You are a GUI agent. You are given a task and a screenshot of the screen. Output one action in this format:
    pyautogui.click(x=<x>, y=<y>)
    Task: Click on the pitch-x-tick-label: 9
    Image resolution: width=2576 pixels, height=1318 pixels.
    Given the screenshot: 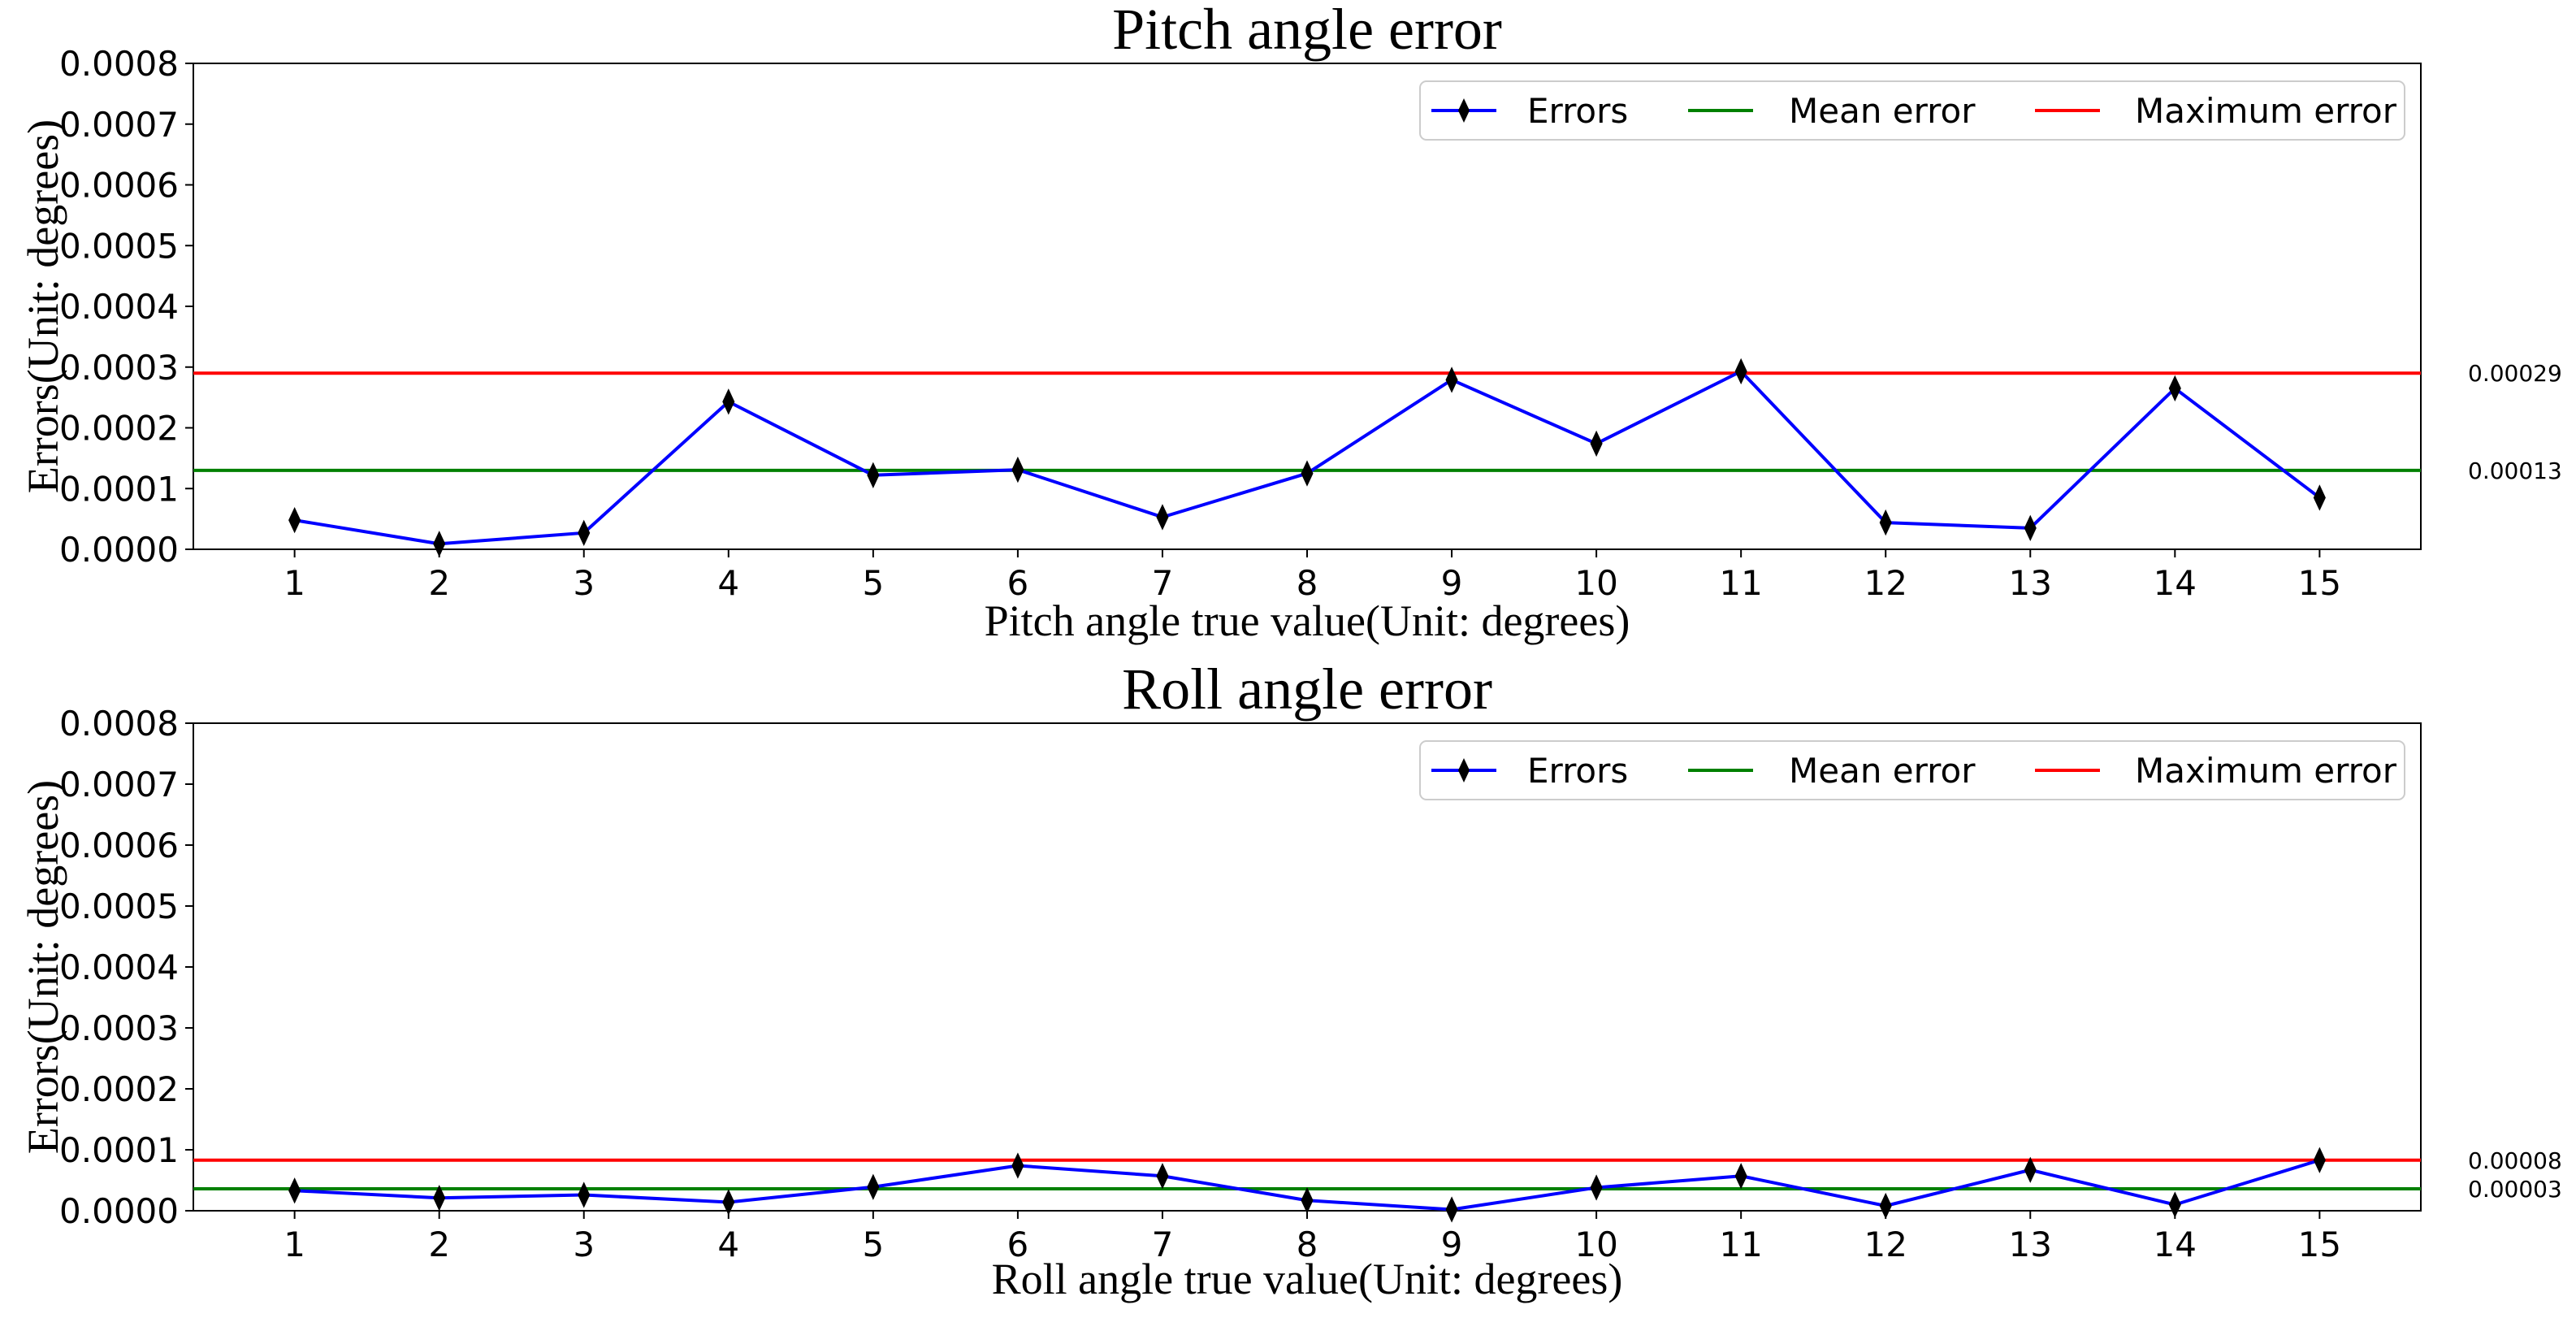 What is the action you would take?
    pyautogui.click(x=1452, y=583)
    